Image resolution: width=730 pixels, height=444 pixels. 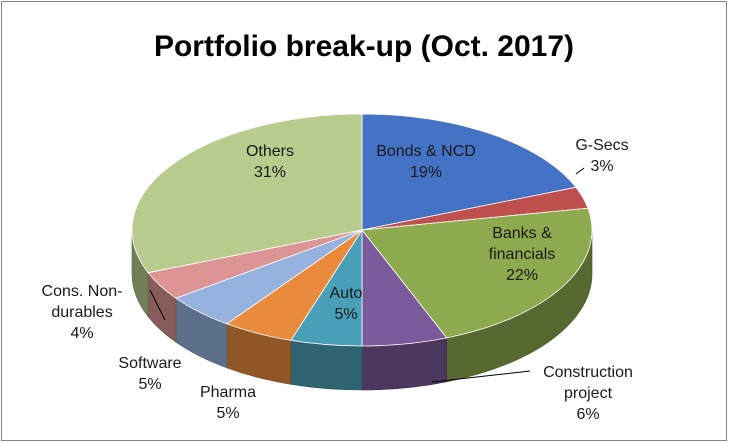 What do you see at coordinates (426, 162) in the screenshot?
I see `slice-label-bonds-ncd: Bonds & NCD 19%` at bounding box center [426, 162].